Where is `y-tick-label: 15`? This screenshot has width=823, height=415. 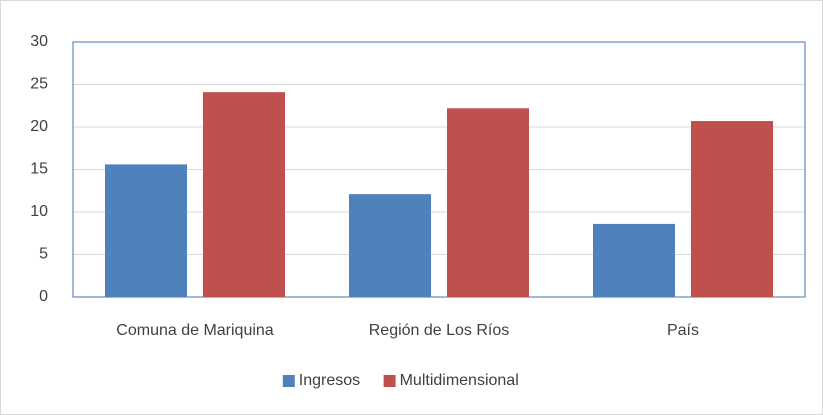 y-tick-label: 15 is located at coordinates (39, 169).